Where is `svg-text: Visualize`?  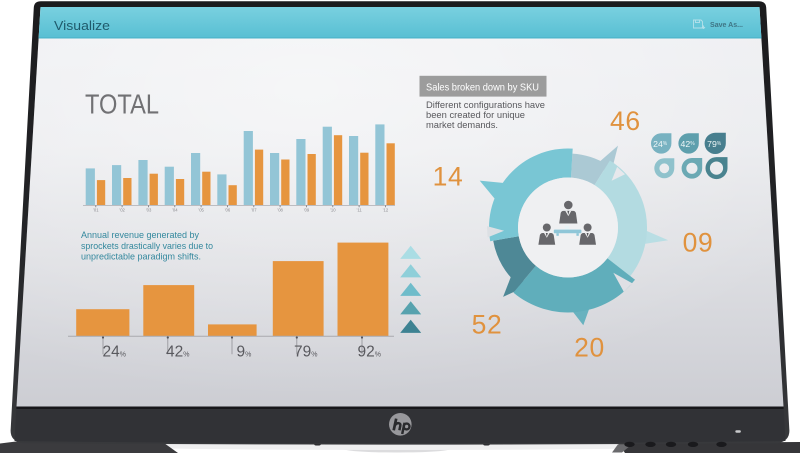
svg-text: Visualize is located at coordinates (82, 26).